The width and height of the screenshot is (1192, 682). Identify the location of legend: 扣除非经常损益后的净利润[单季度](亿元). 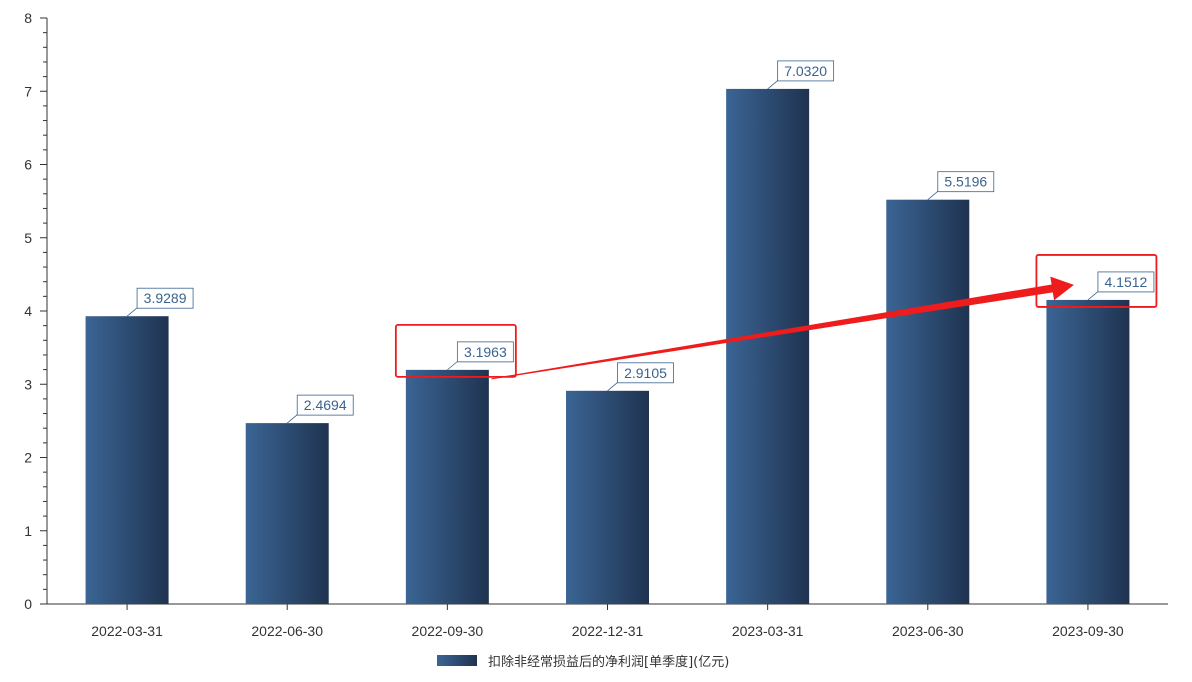
(583, 662).